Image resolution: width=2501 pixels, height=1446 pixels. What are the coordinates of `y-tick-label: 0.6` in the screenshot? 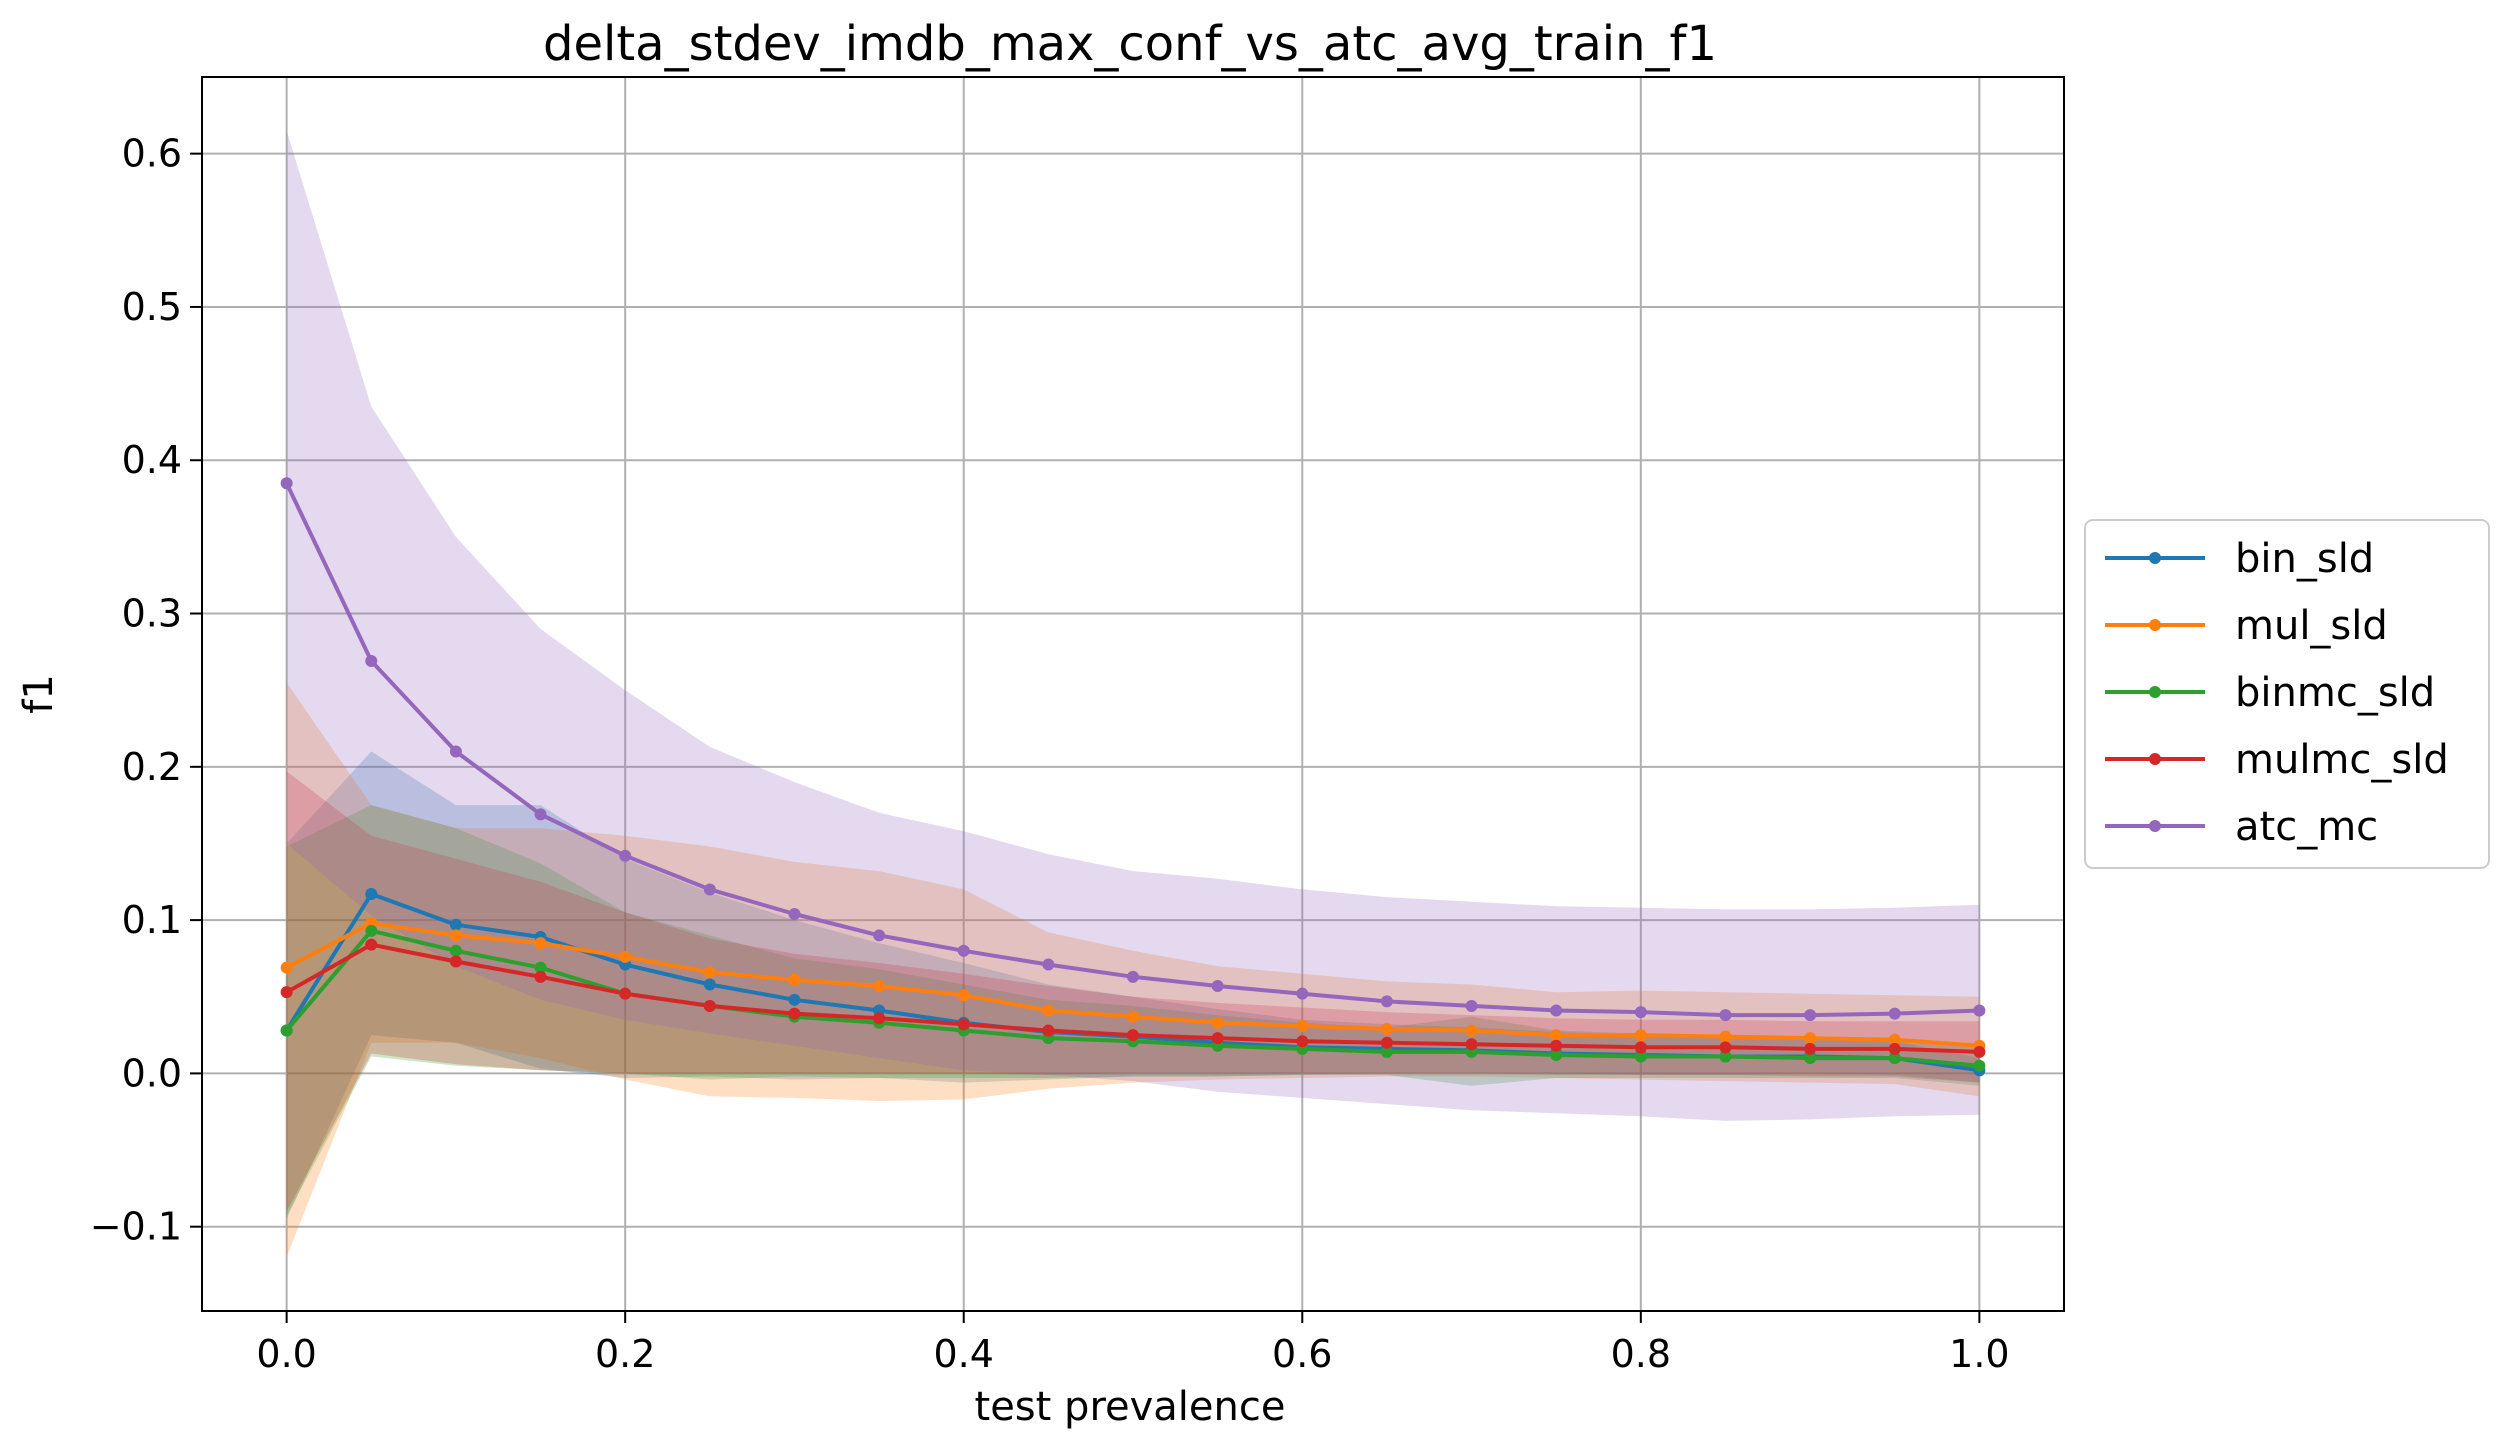 It's located at (152, 154).